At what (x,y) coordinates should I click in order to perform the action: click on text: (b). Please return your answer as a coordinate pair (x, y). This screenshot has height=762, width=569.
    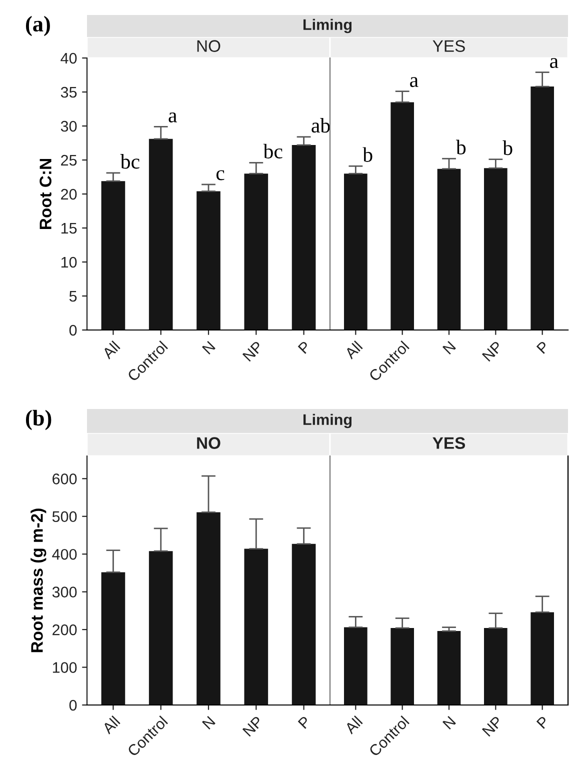
    Looking at the image, I should click on (39, 420).